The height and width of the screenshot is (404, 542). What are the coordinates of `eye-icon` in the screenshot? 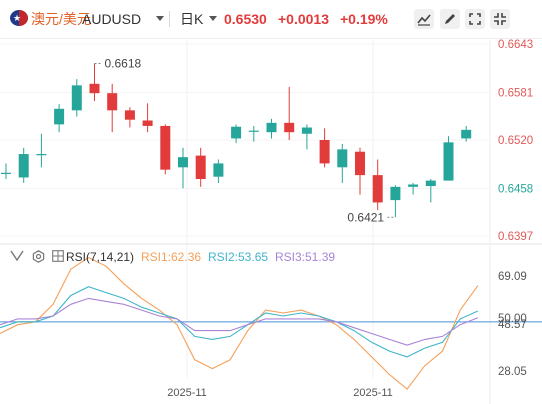 It's located at (17, 257).